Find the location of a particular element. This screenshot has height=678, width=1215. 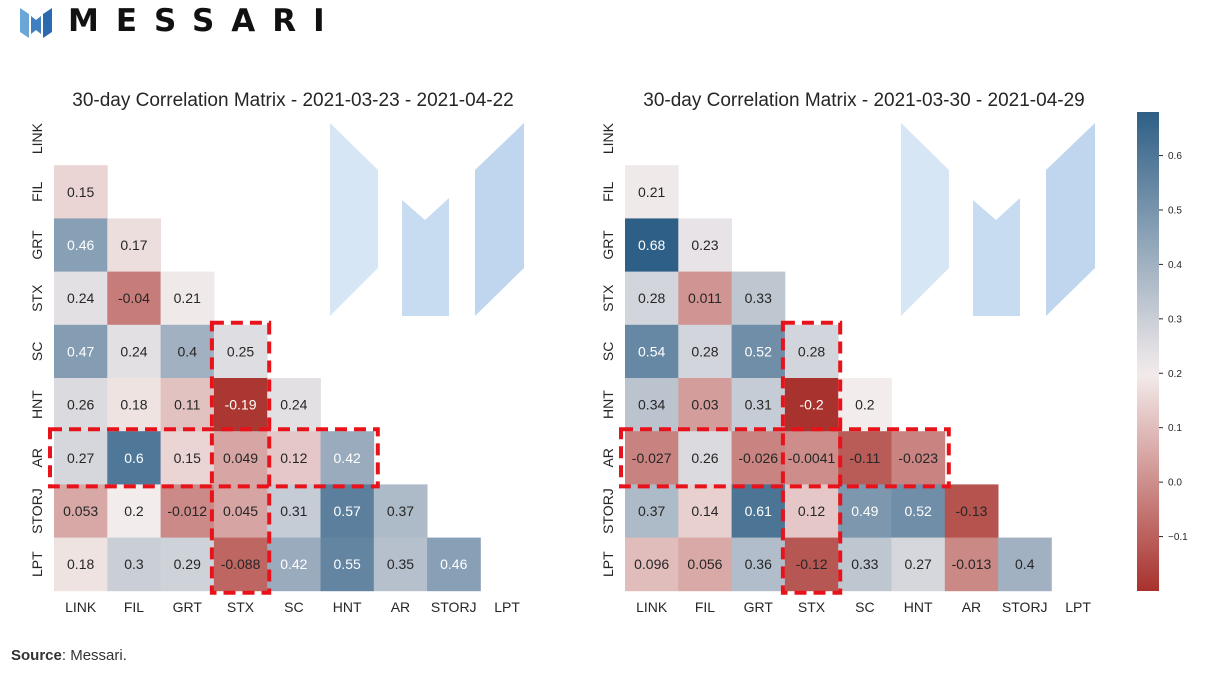

cell-value-label: -0.13 is located at coordinates (971, 511).